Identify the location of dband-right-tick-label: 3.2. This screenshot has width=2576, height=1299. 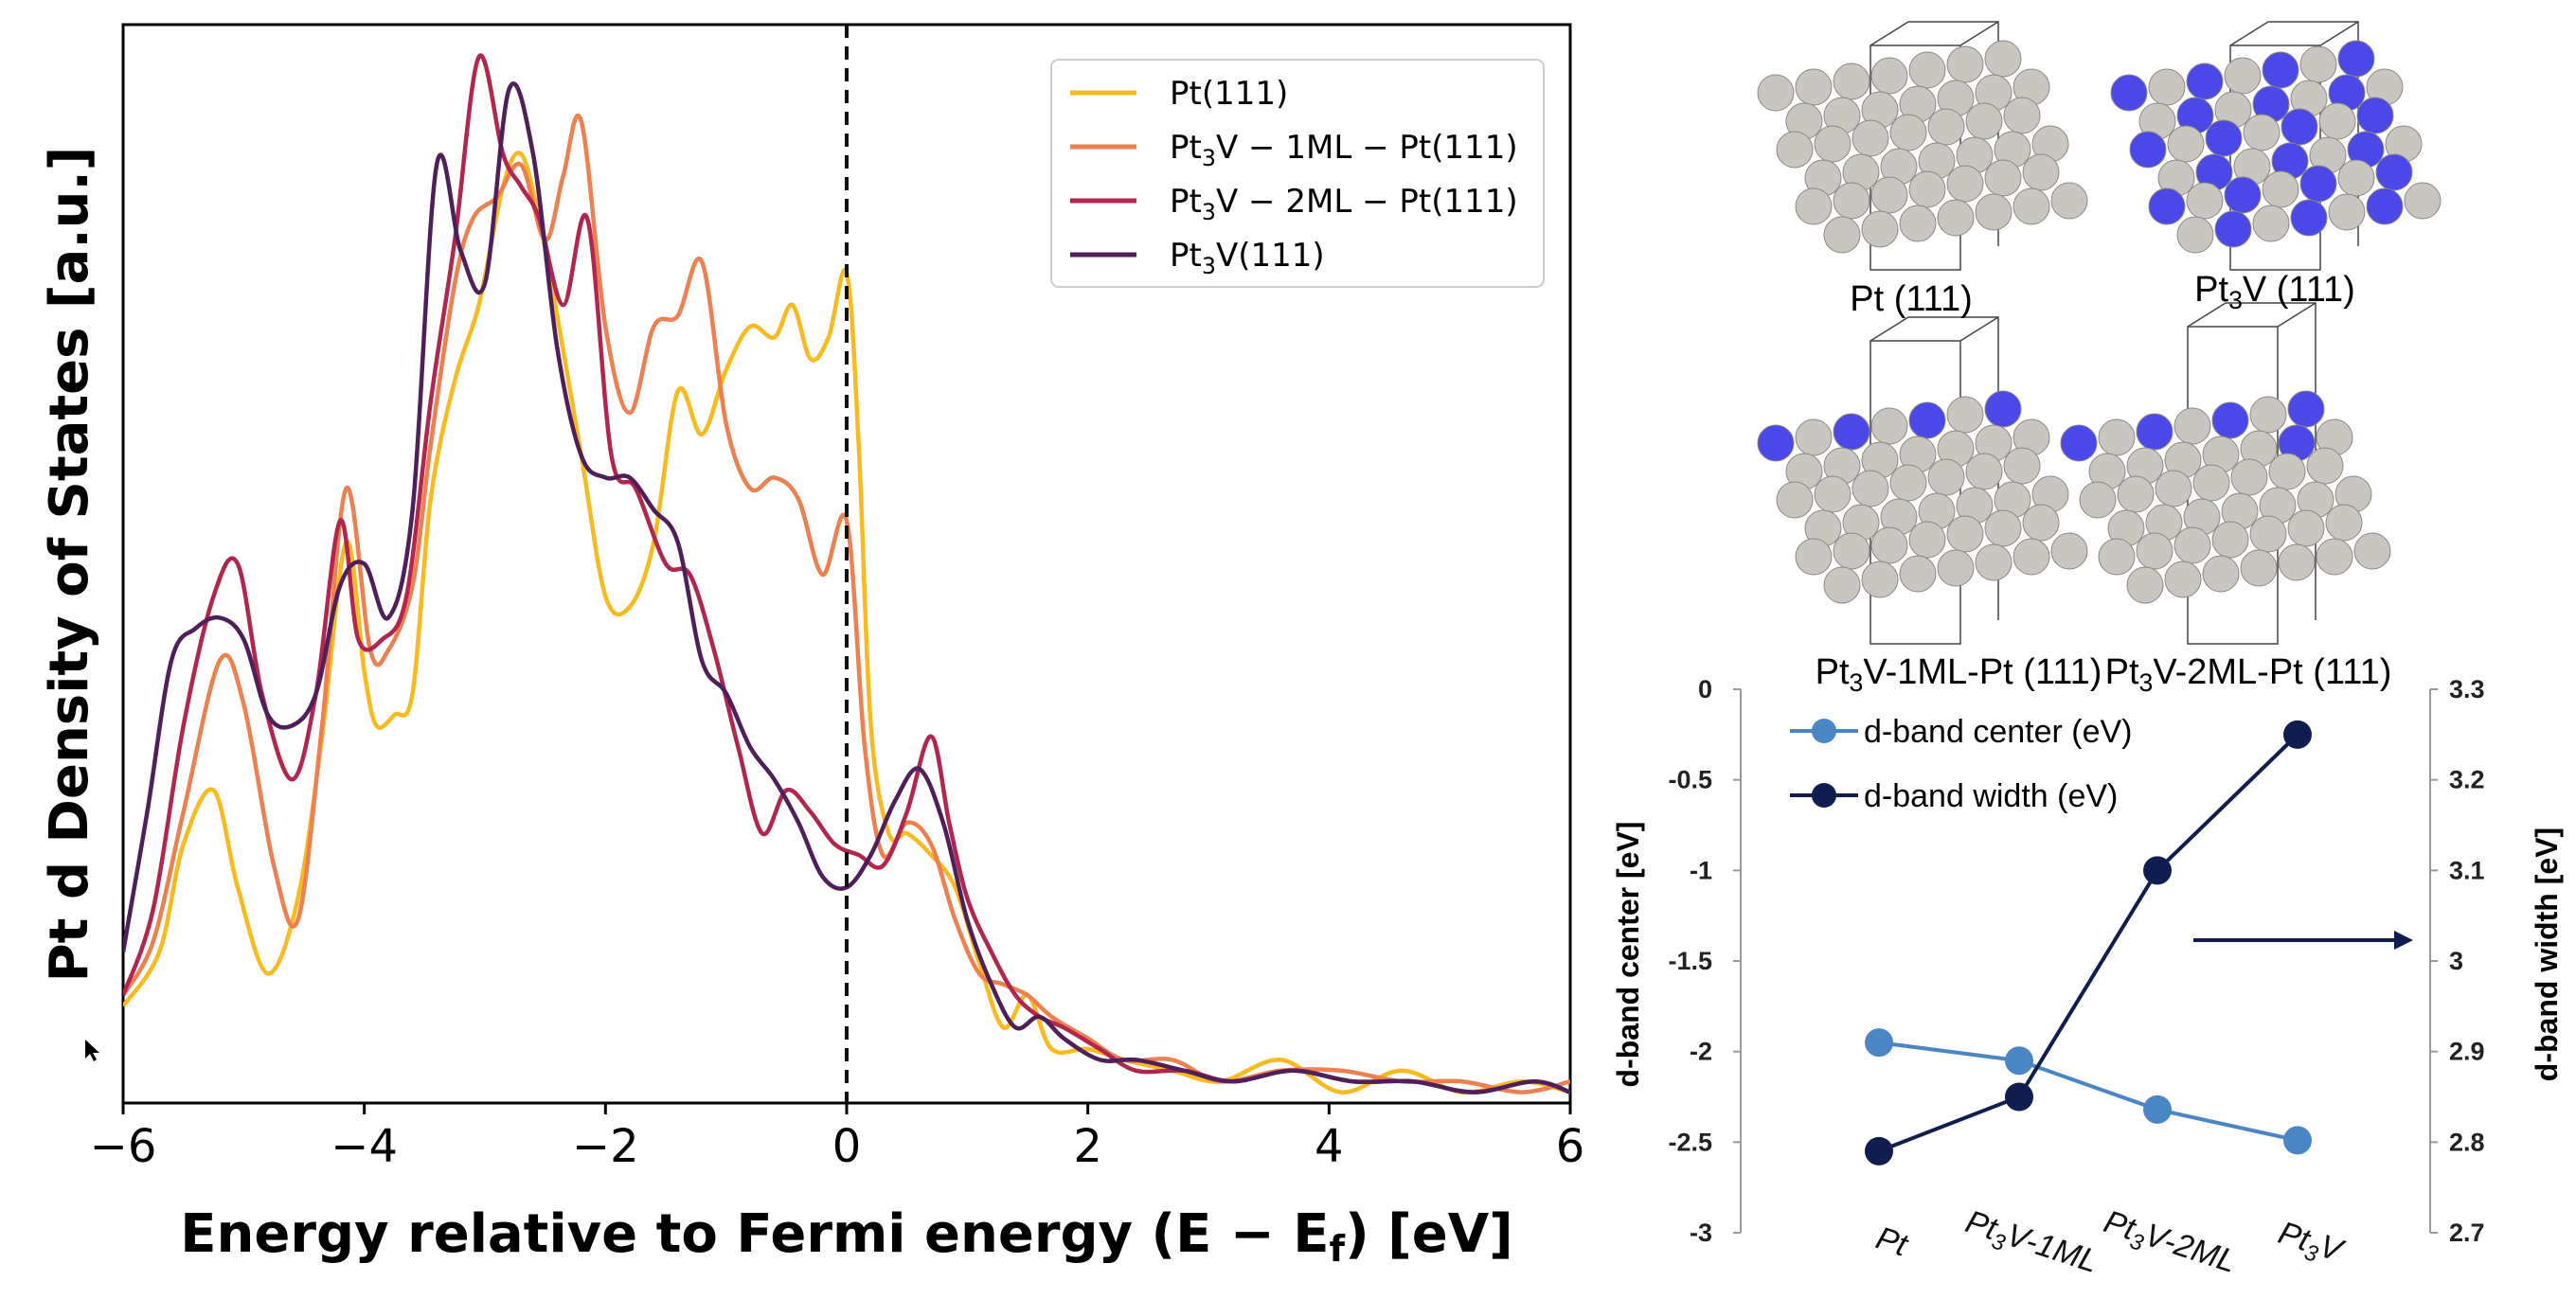
(2467, 780).